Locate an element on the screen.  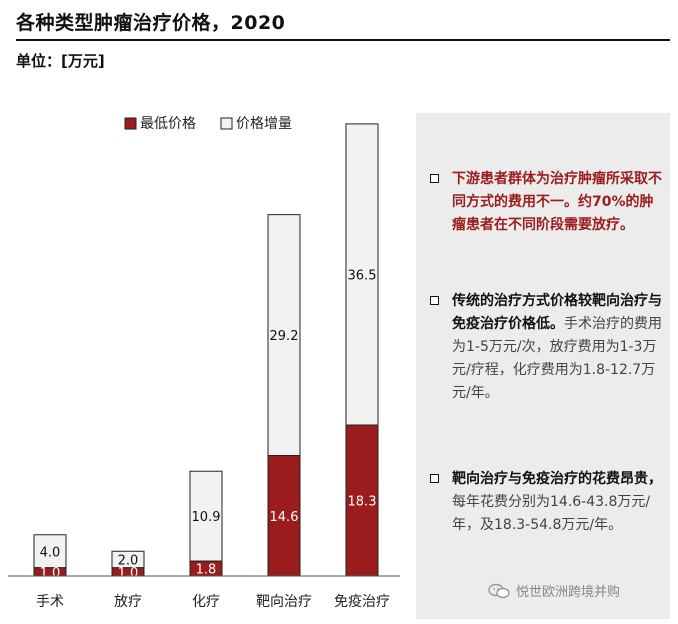
legend-label: 价格增量 is located at coordinates (264, 124).